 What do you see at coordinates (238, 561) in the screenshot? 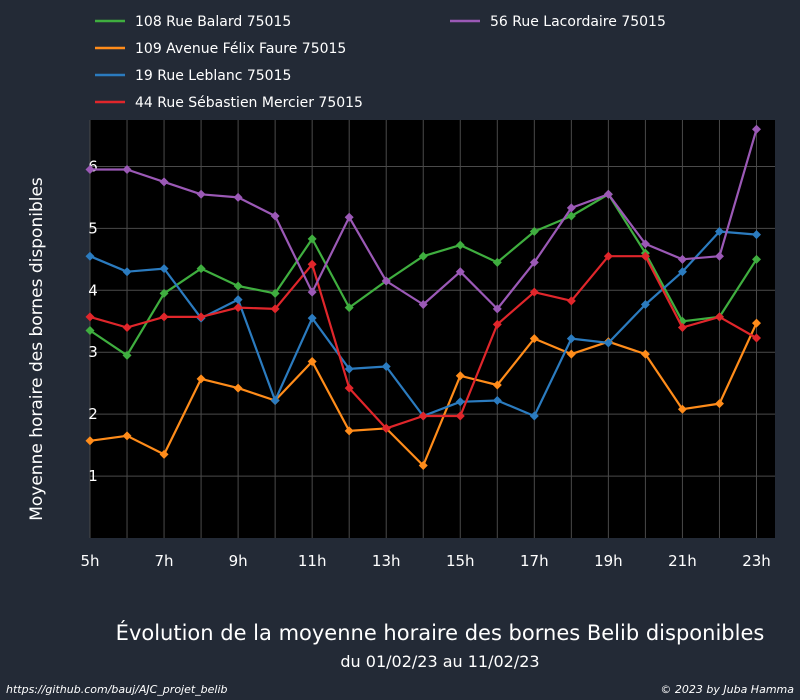
I see `x-tick-label: 9h` at bounding box center [238, 561].